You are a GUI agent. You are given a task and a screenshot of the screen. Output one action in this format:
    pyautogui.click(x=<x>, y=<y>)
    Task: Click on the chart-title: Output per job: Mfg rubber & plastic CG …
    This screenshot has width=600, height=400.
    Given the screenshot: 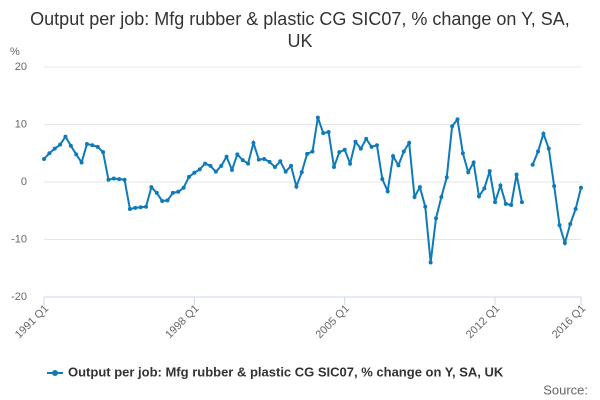 What is the action you would take?
    pyautogui.click(x=300, y=30)
    